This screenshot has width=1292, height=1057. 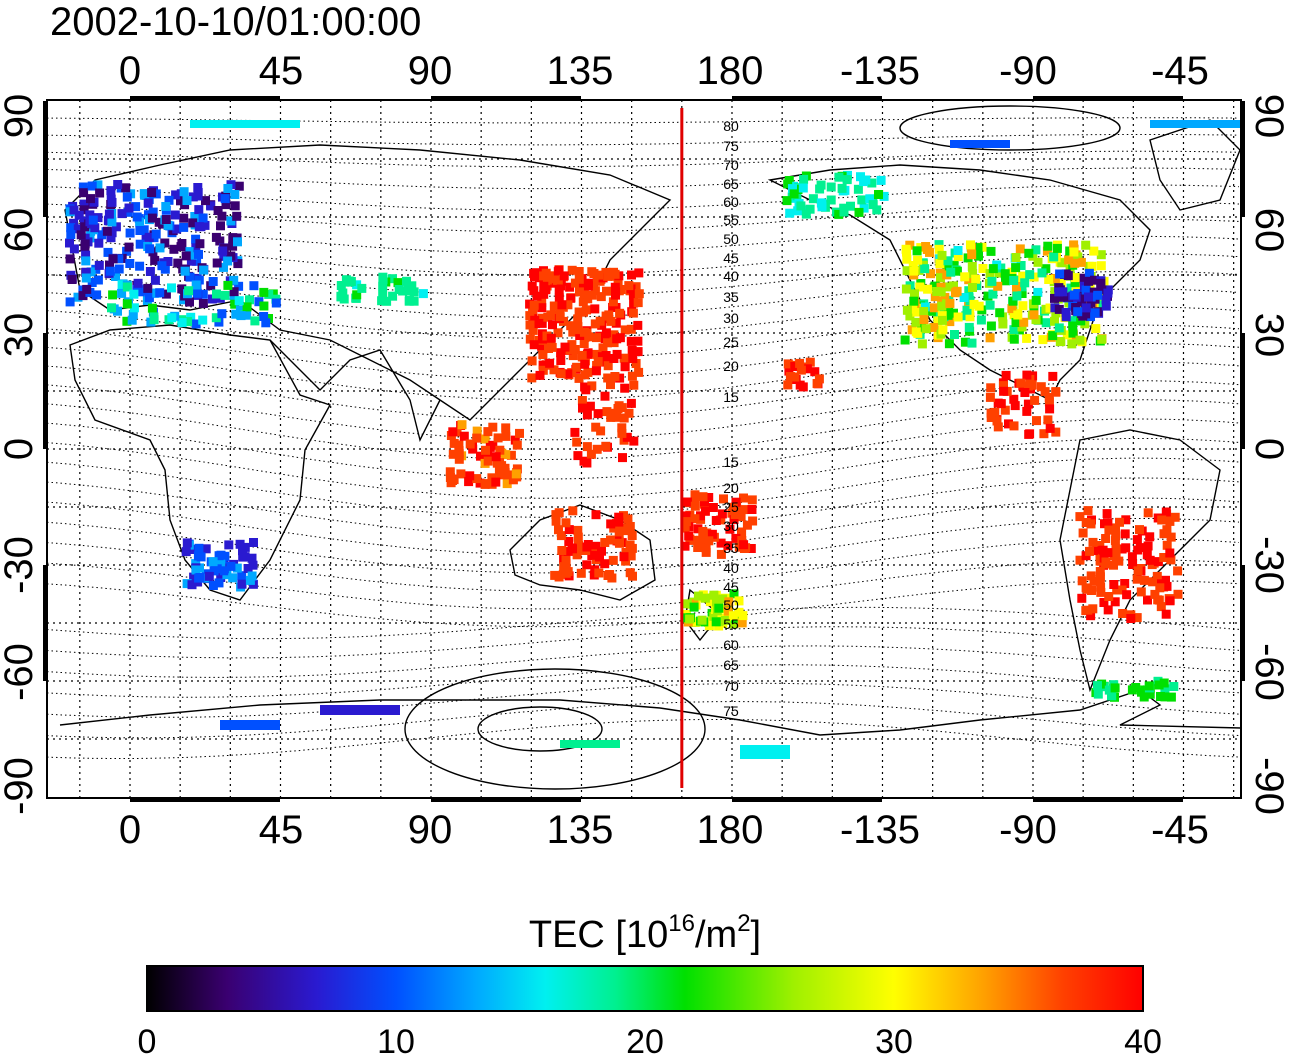 I want to click on lat-tick-label: -30, so click(x=1269, y=565).